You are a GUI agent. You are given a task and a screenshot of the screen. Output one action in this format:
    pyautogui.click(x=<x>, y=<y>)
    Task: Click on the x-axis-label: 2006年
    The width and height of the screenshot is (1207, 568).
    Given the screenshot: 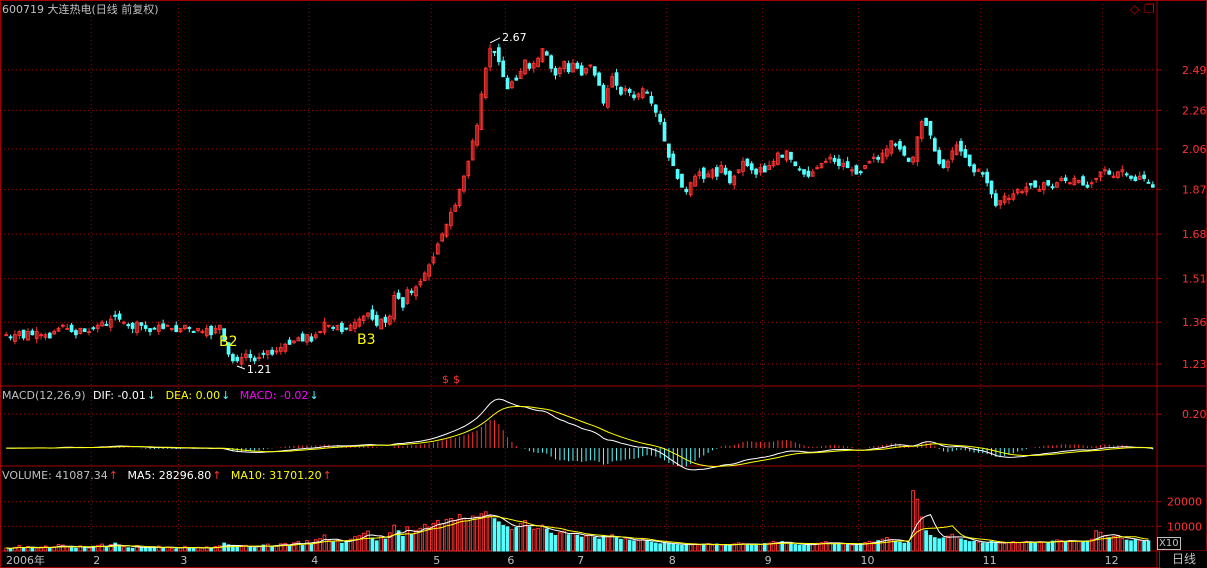 What is the action you would take?
    pyautogui.click(x=25, y=560)
    